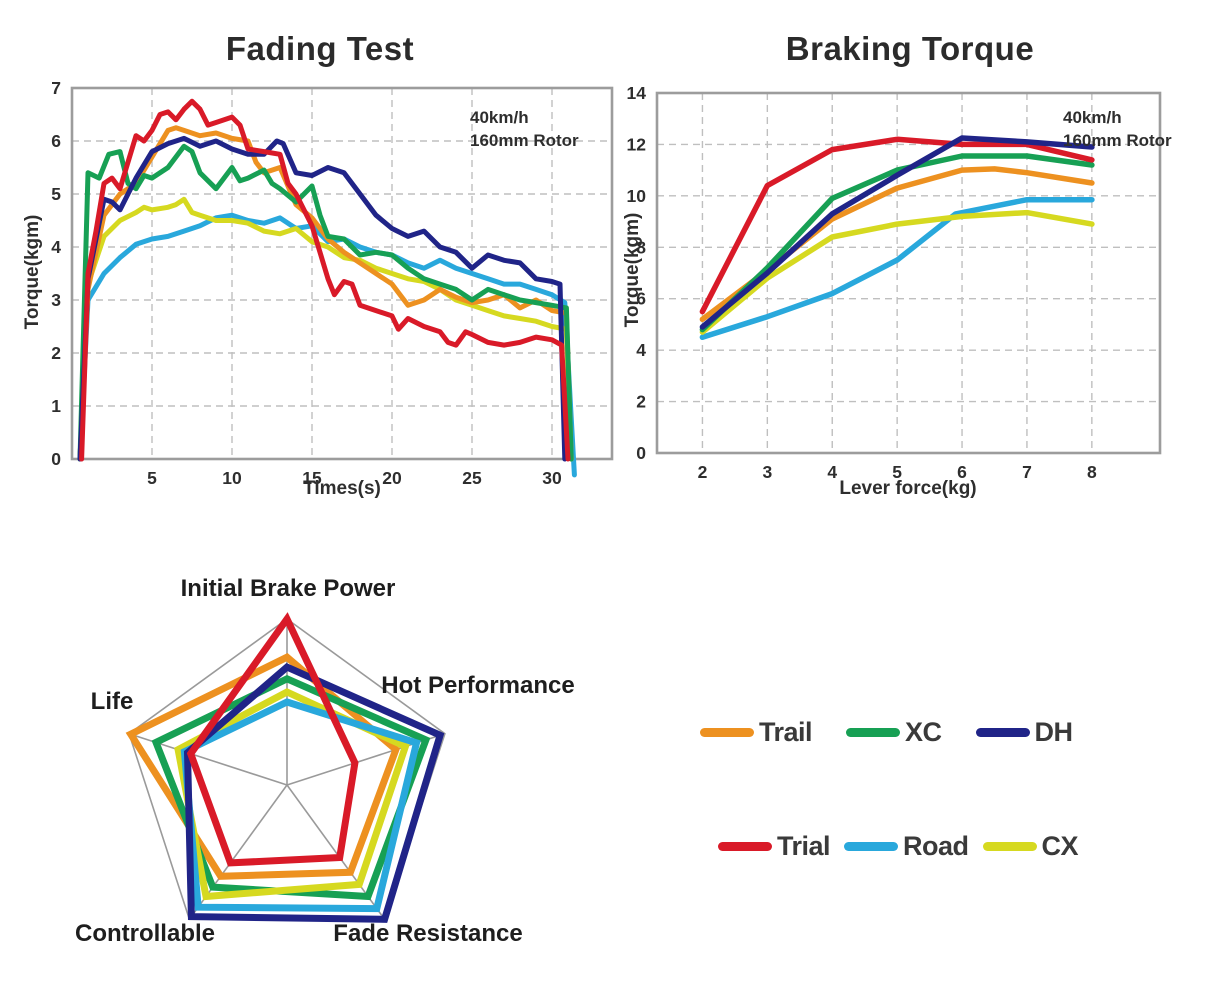 This screenshot has width=1208, height=982. Describe the element at coordinates (934, 805) in the screenshot. I see `legend: Trail XC DH Trial Road CX` at that location.